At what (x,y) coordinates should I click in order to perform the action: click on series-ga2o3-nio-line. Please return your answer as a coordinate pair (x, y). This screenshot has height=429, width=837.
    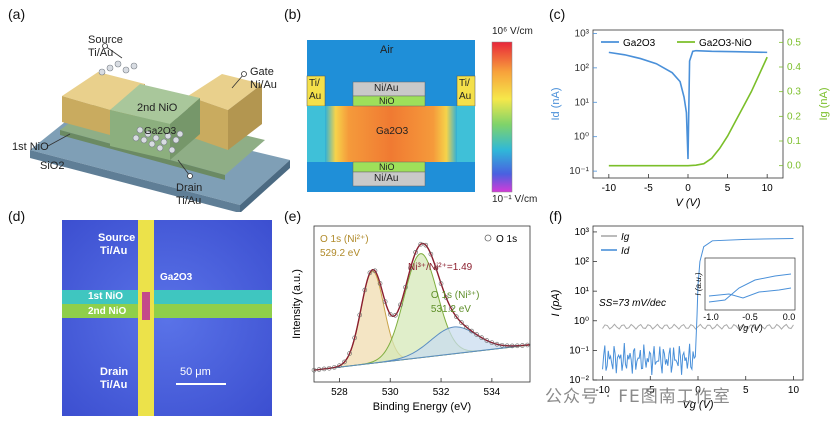
    Looking at the image, I should click on (688, 111).